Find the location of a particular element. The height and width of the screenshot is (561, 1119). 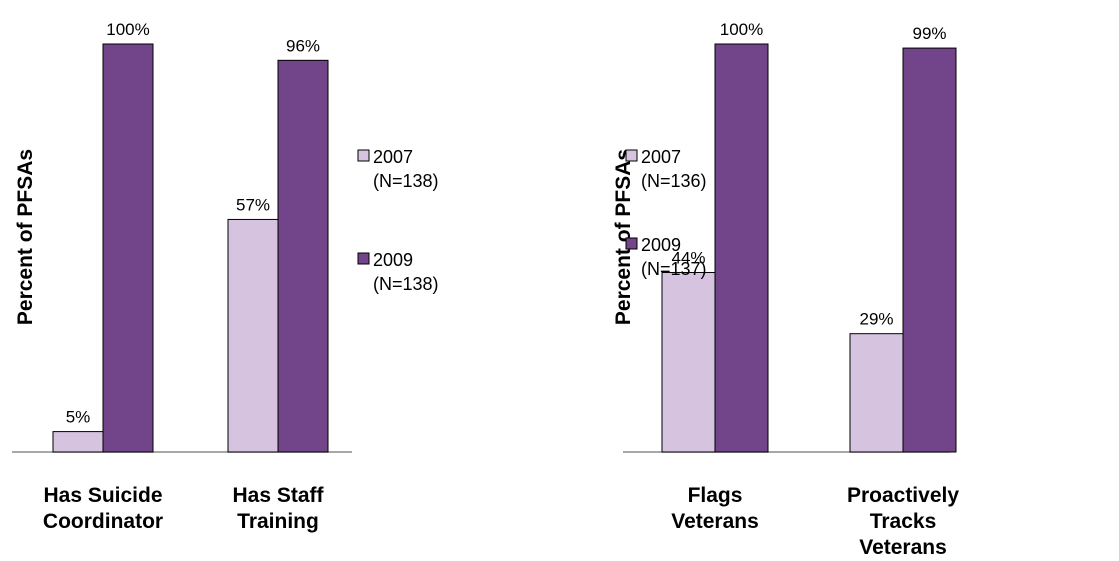

category-label: Proactively is located at coordinates (903, 495).